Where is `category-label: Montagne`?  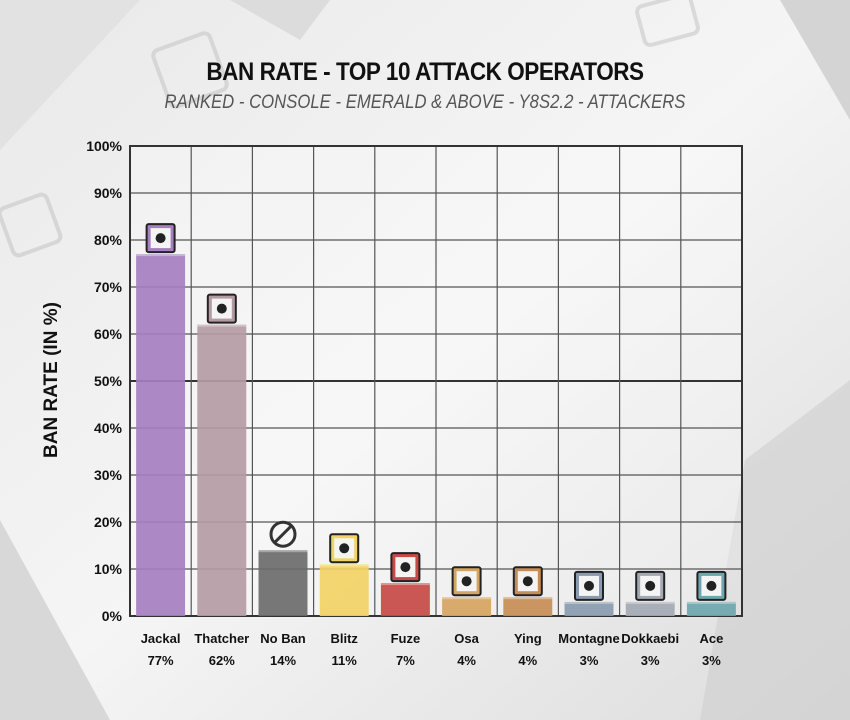 category-label: Montagne is located at coordinates (588, 638).